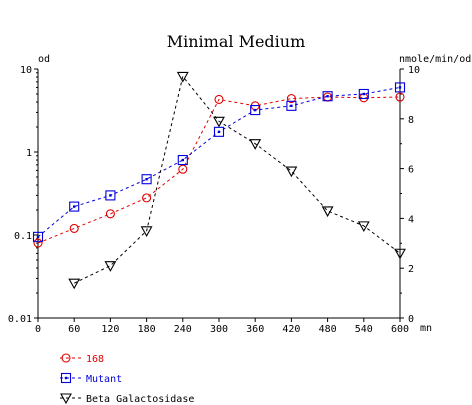  I want to click on y-right-tick-label: 8, so click(411, 120).